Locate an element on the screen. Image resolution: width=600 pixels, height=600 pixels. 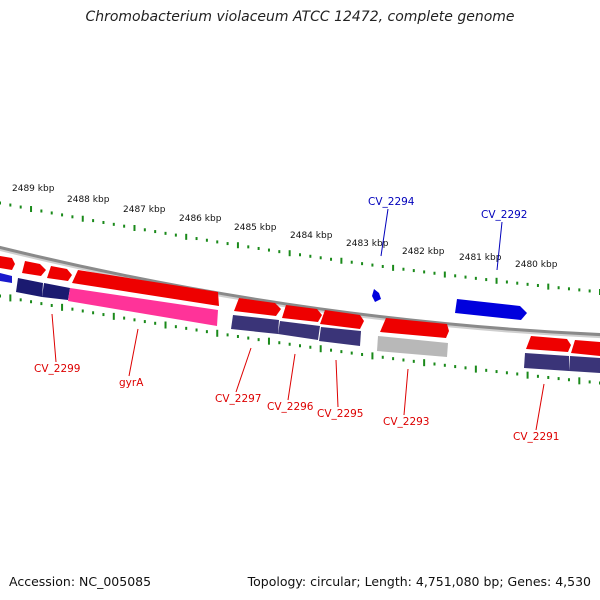
gene-label: CV_2296 is located at coordinates (290, 407).